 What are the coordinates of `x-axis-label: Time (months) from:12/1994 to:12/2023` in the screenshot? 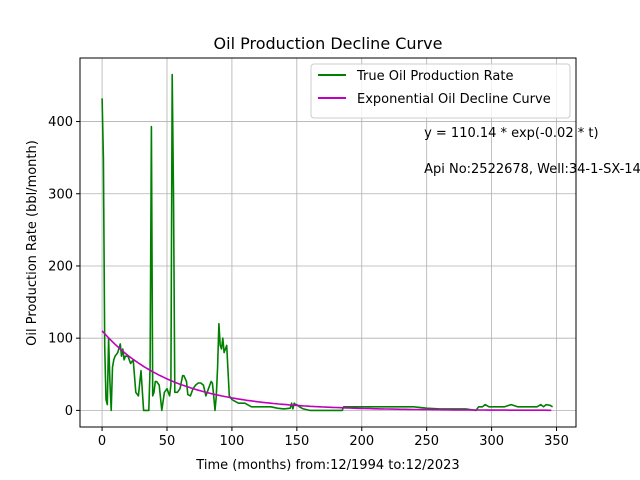 It's located at (327, 465).